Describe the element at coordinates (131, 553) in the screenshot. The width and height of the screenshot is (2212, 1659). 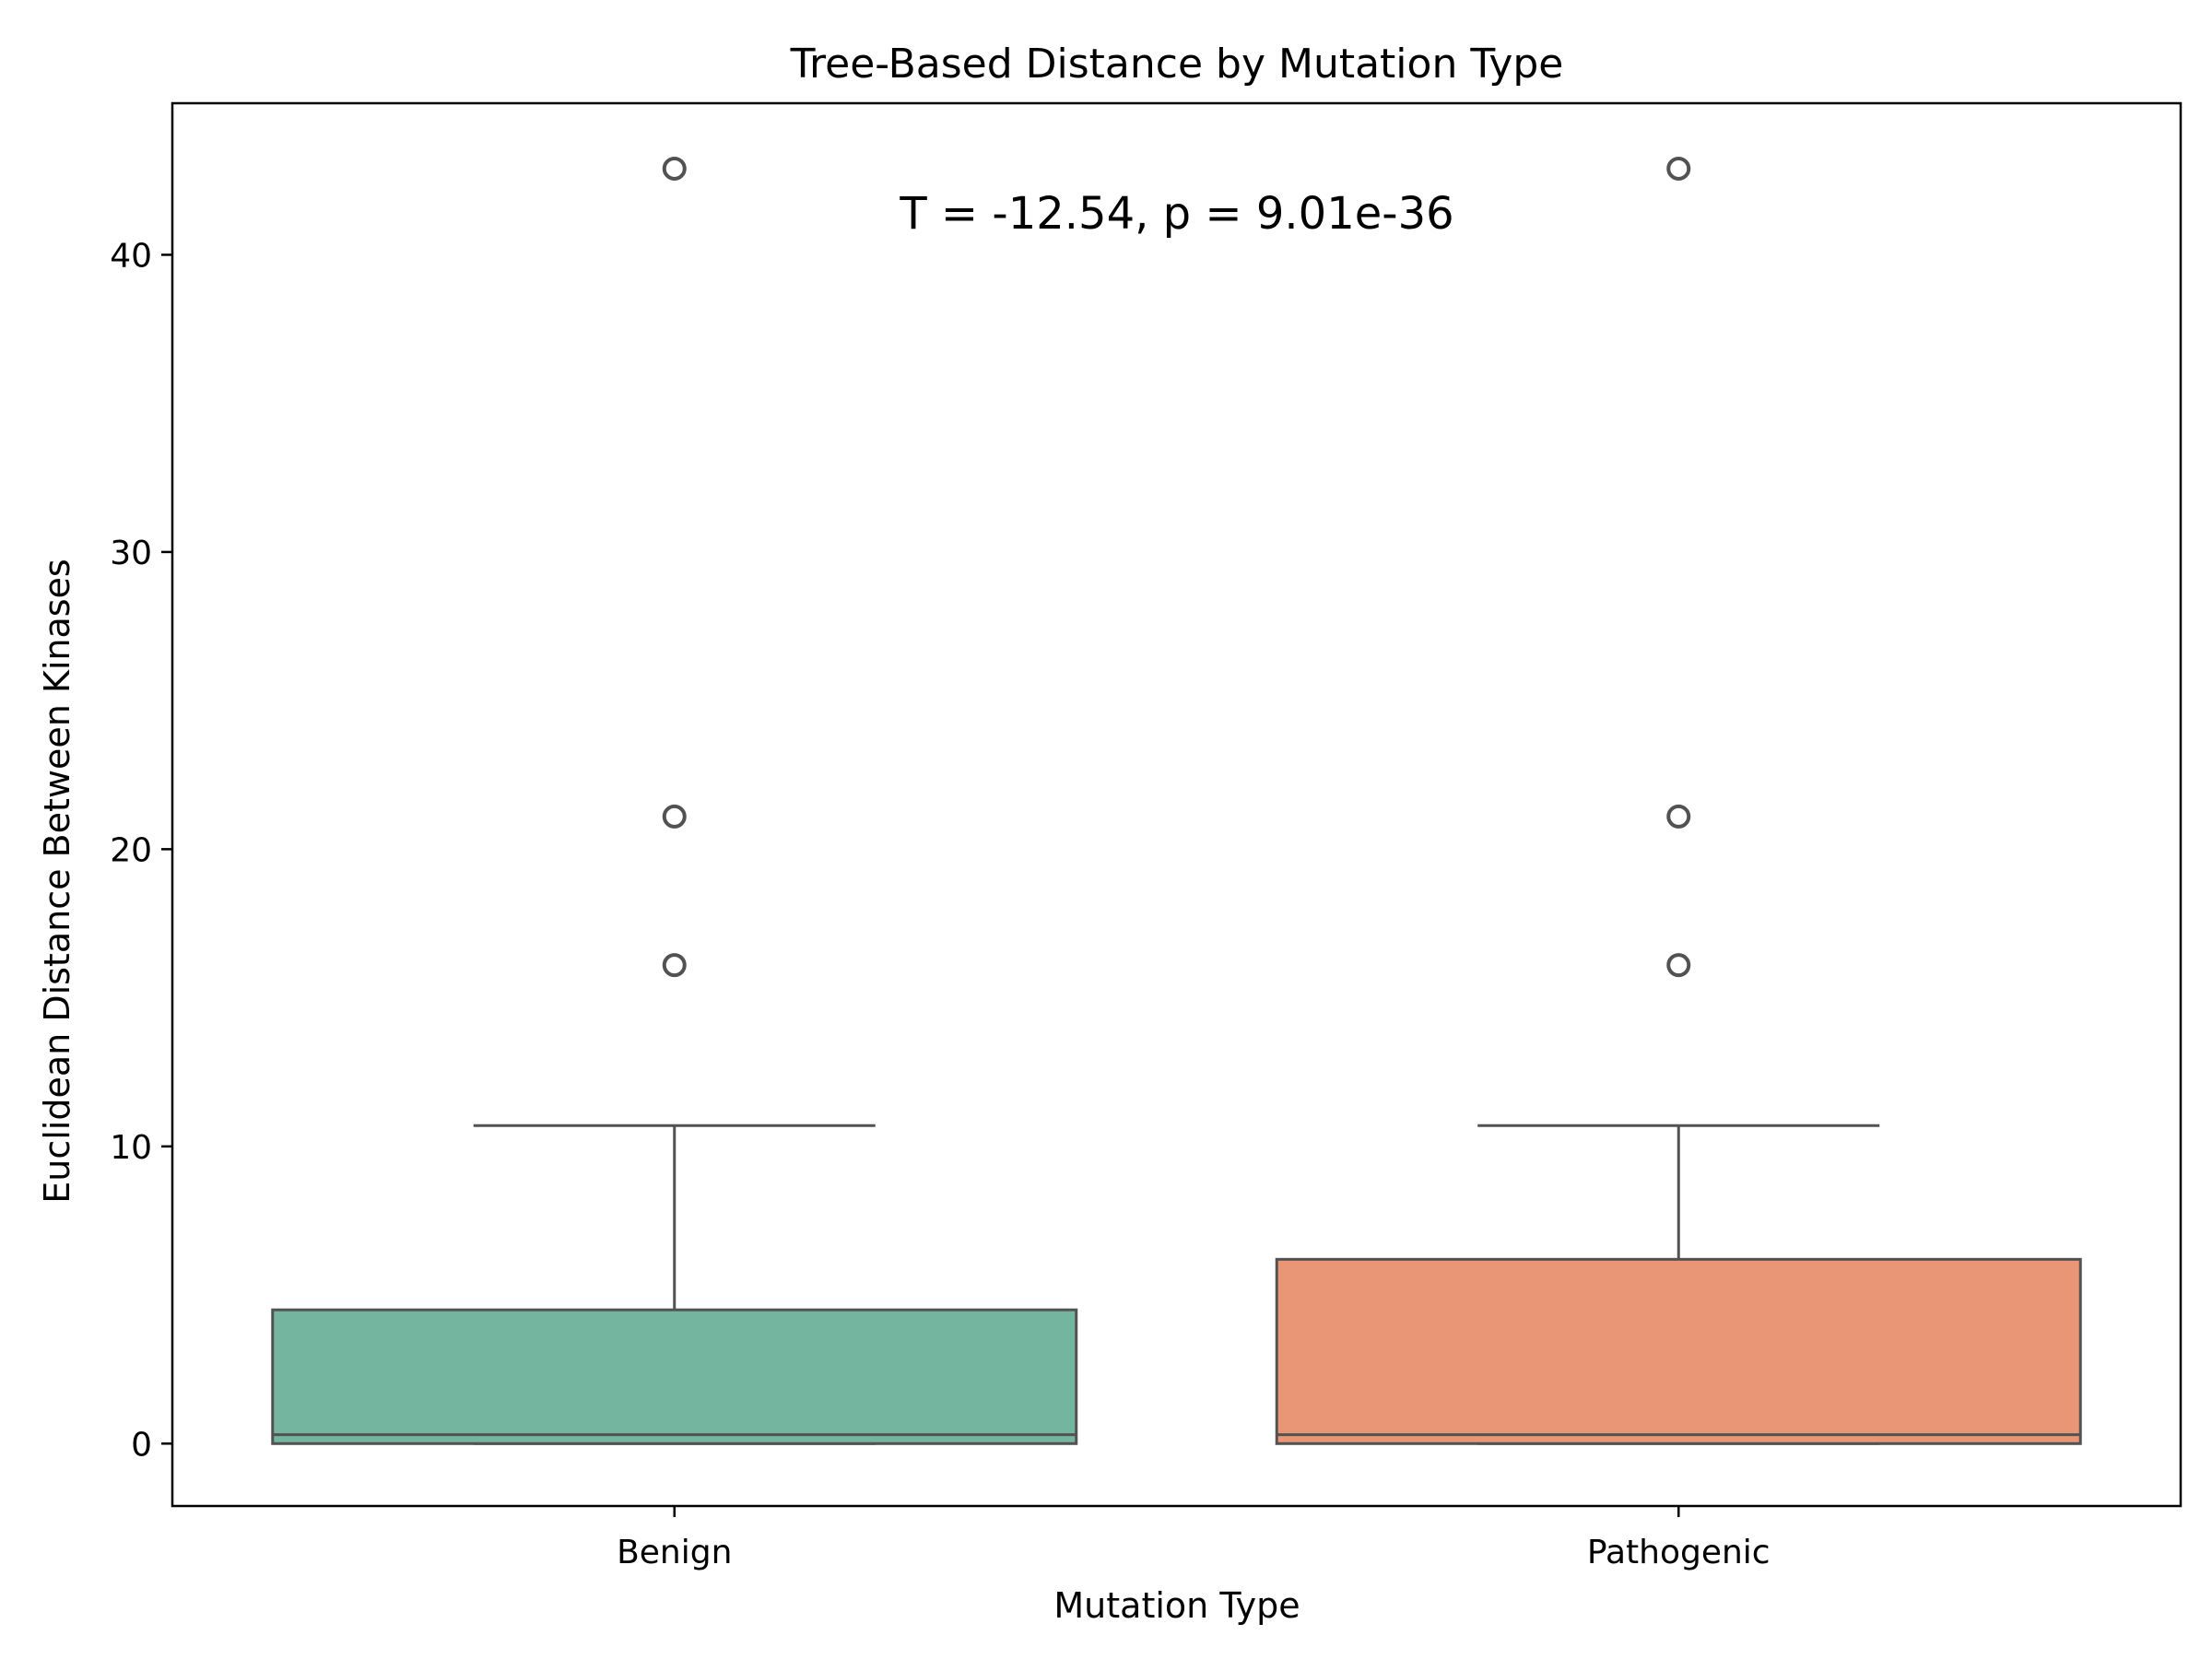
I see `y-tick-label: 30` at that location.